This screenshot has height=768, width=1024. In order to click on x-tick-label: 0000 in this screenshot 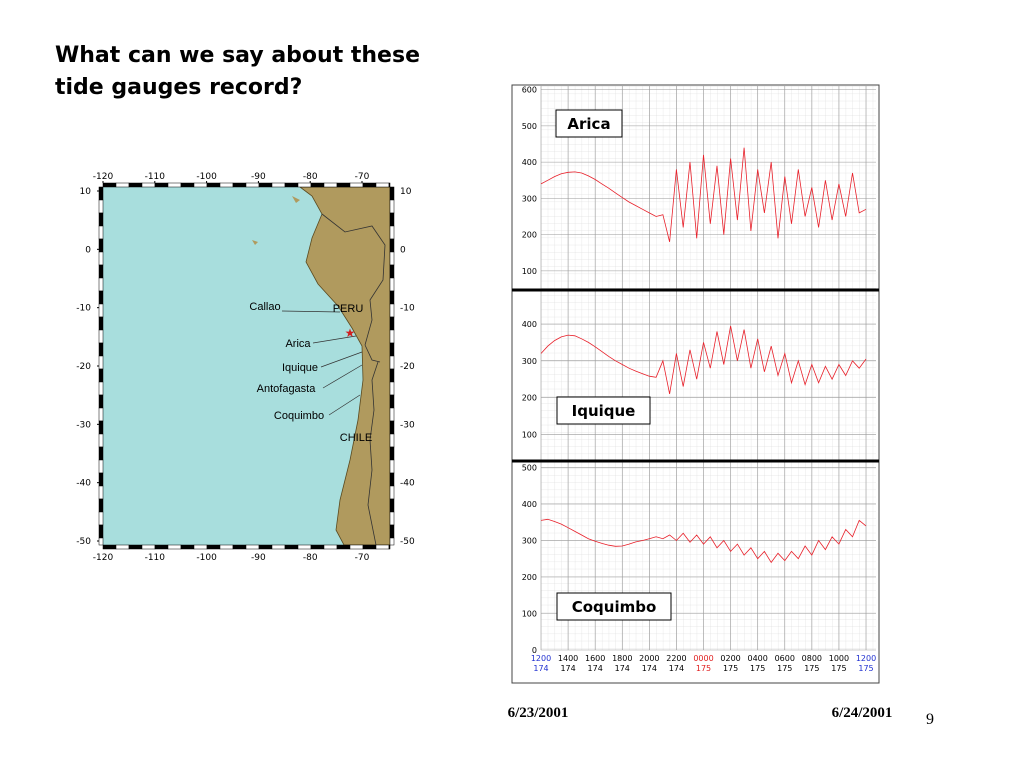, I will do `click(703, 658)`.